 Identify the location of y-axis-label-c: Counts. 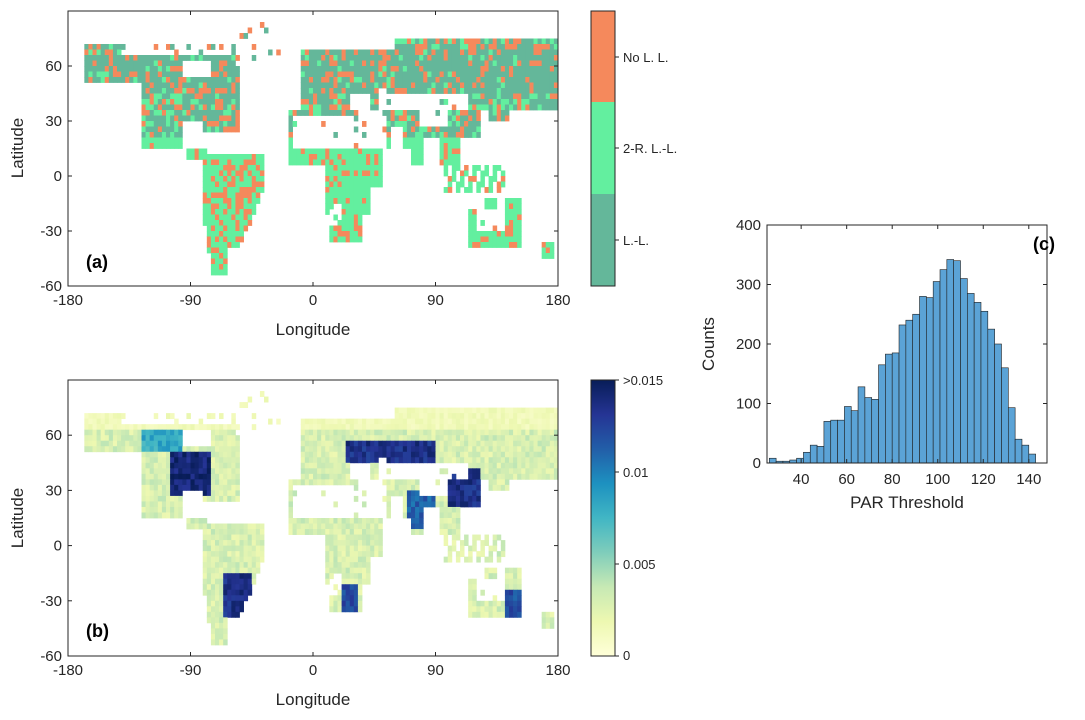
(708, 344).